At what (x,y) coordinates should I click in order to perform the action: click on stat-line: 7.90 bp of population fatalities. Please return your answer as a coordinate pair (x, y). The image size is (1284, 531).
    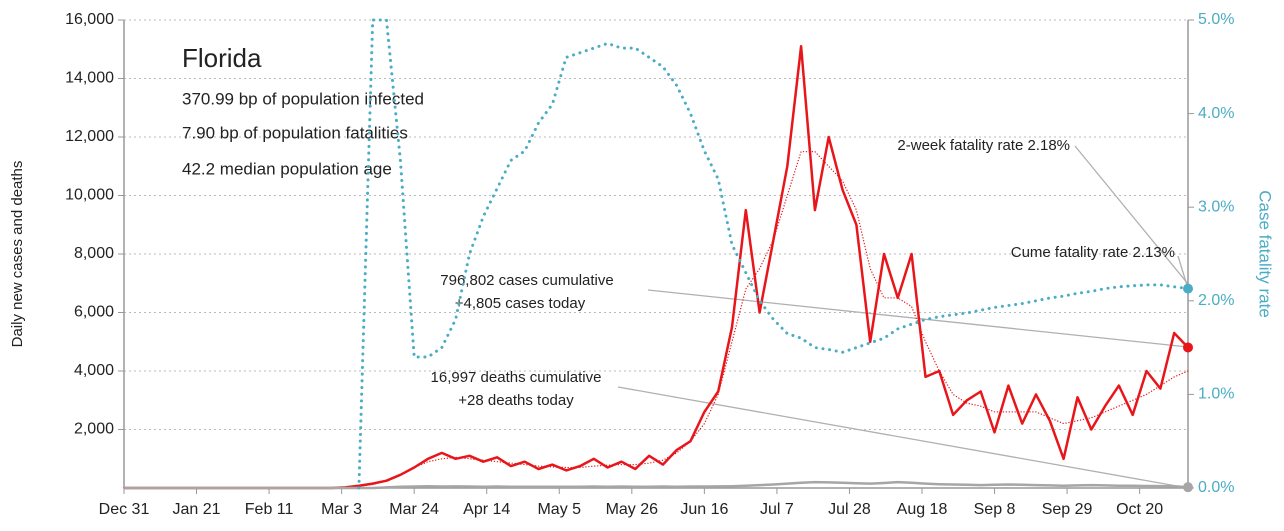
    Looking at the image, I should click on (295, 132).